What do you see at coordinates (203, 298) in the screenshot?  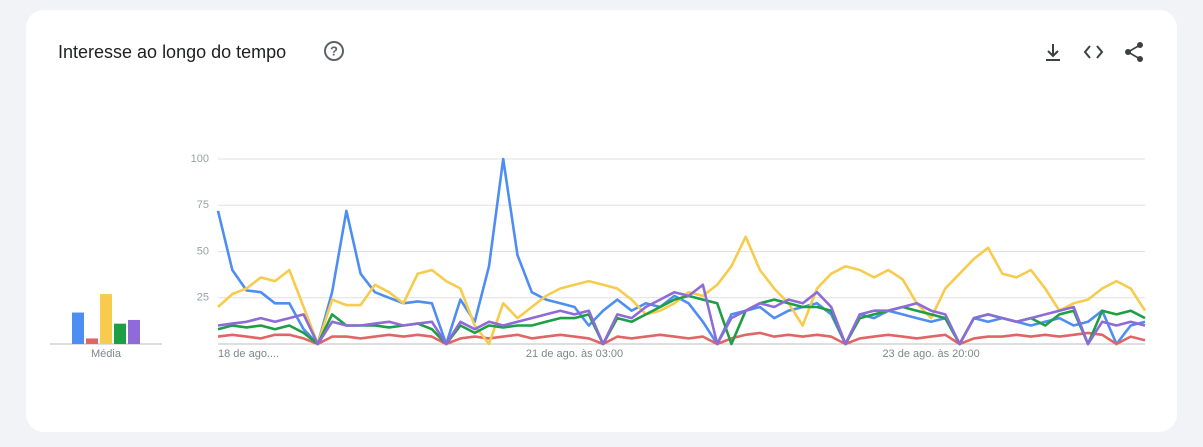 I see `y-tick-label: 25` at bounding box center [203, 298].